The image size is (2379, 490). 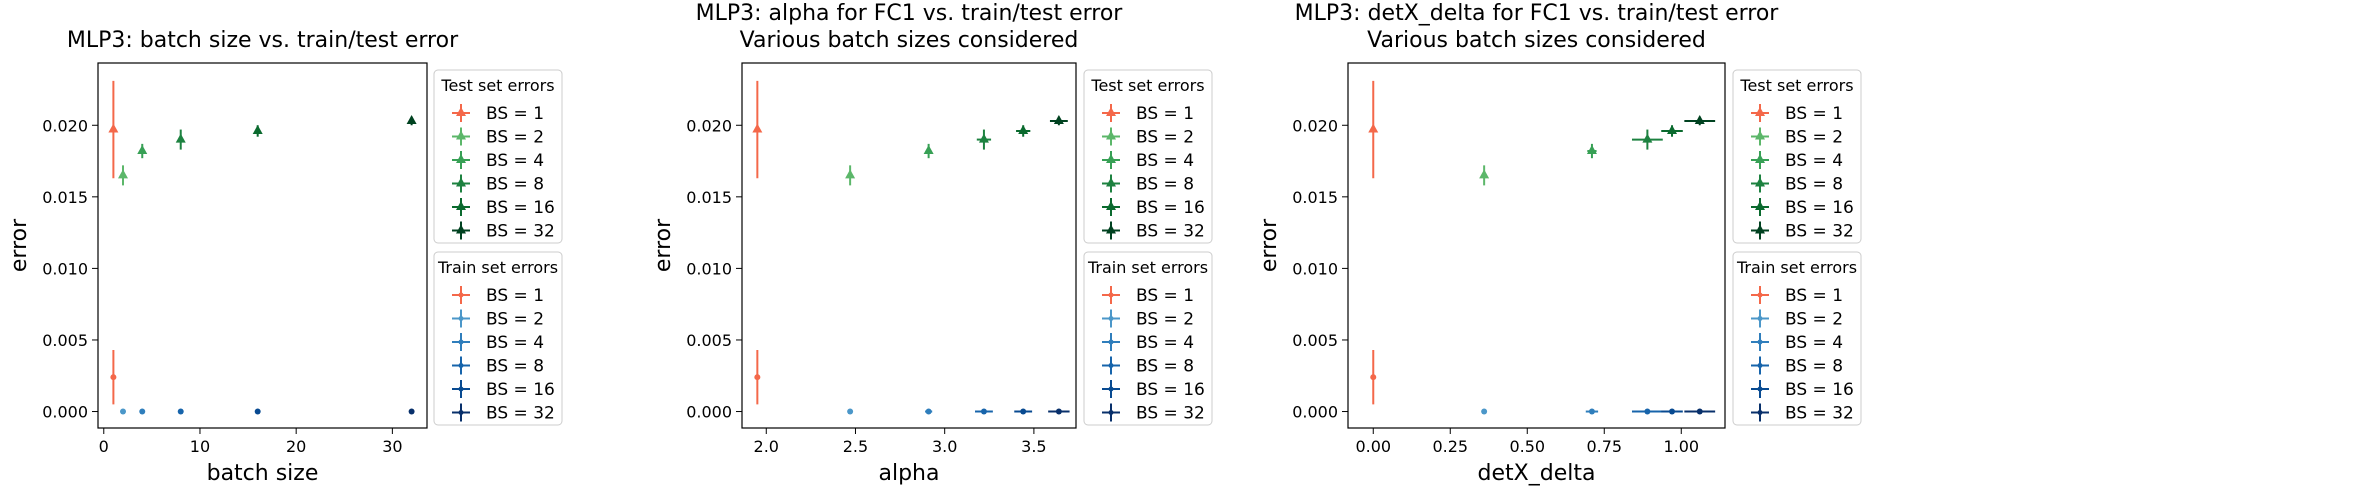 I want to click on data-point-test-bs32, so click(x=1700, y=120).